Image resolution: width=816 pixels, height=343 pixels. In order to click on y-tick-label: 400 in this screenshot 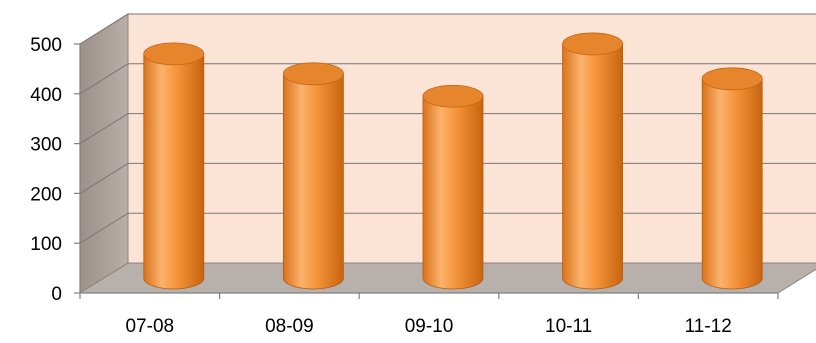, I will do `click(46, 95)`.